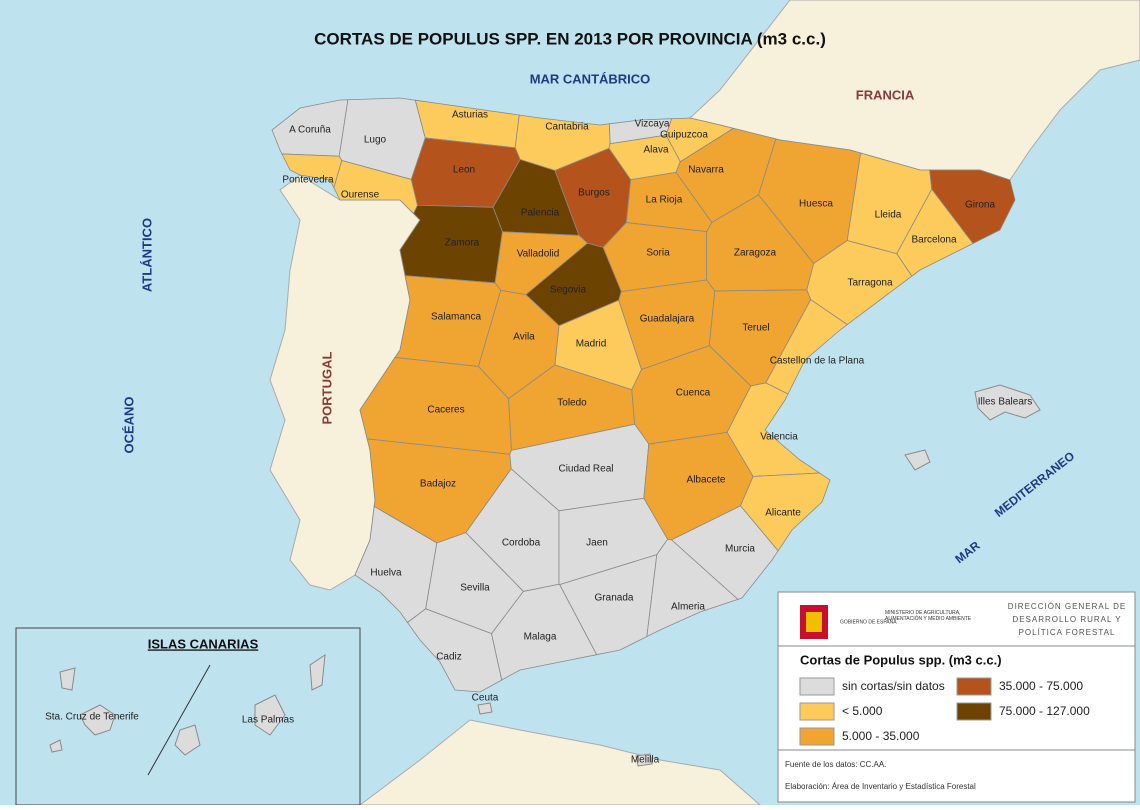 This screenshot has height=810, width=1140. What do you see at coordinates (308, 180) in the screenshot?
I see `province-label: Pontevedra` at bounding box center [308, 180].